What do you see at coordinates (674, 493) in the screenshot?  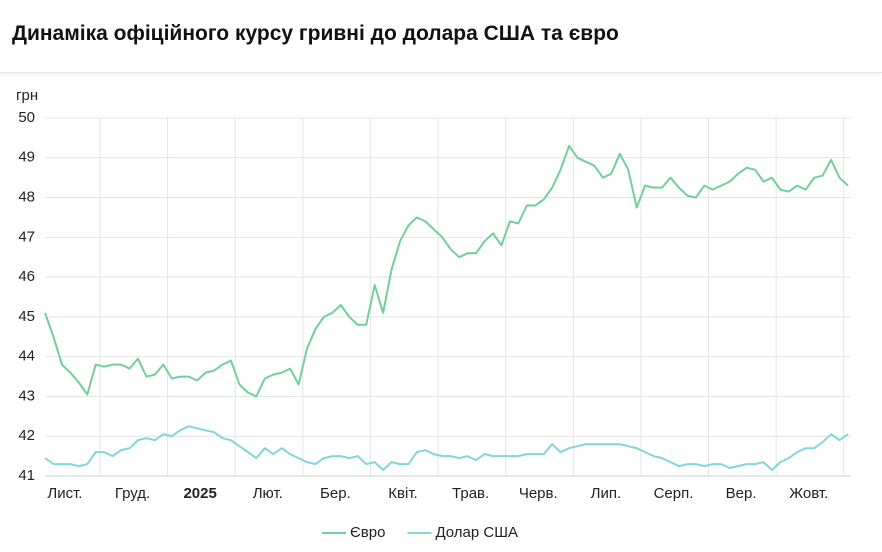 I see `x-tick-label: Серп.` at bounding box center [674, 493].